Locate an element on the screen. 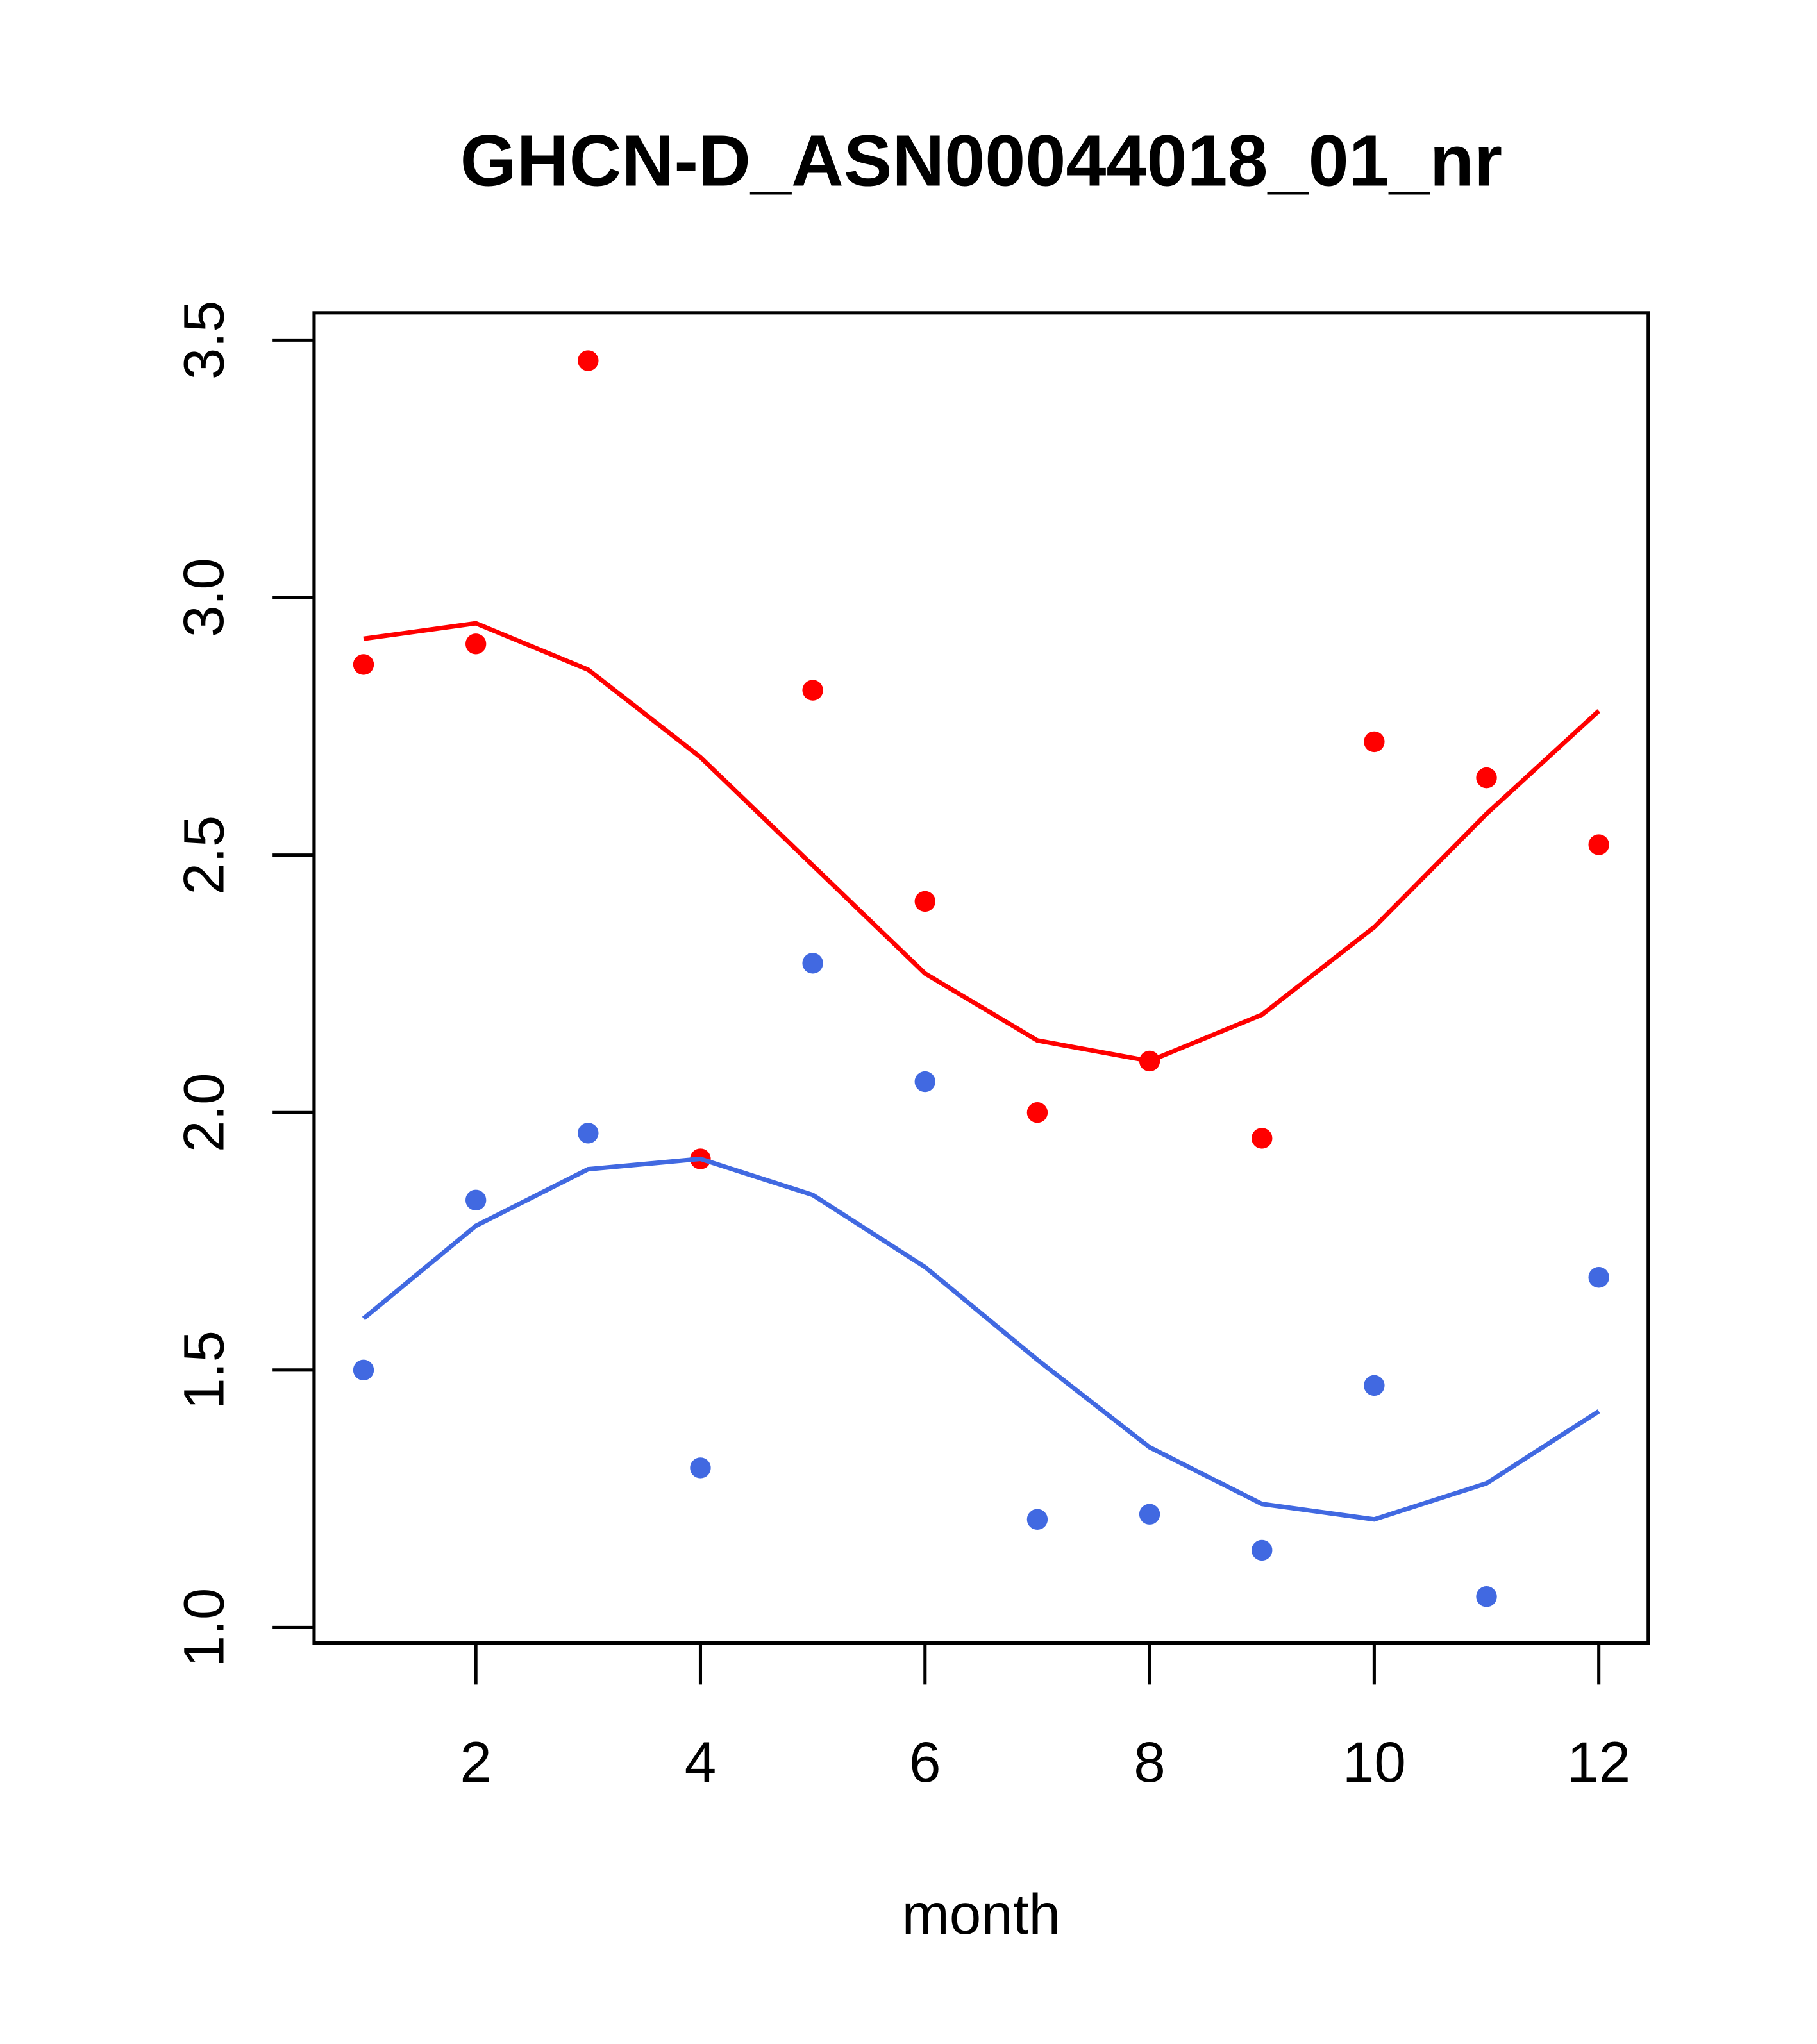 Image resolution: width=1817 pixels, height=2044 pixels. x-tick-label: 8 is located at coordinates (1150, 1762).